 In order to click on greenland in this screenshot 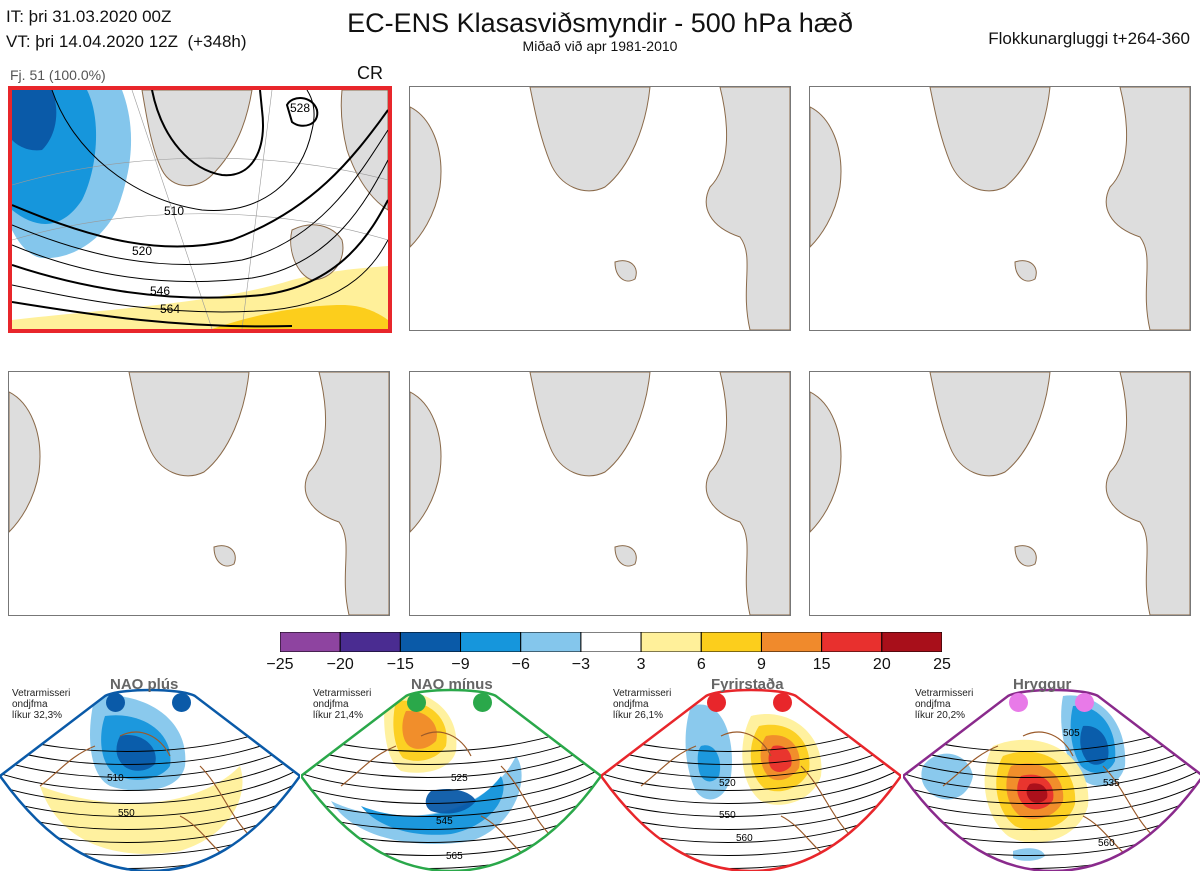, I will do `click(197, 138)`.